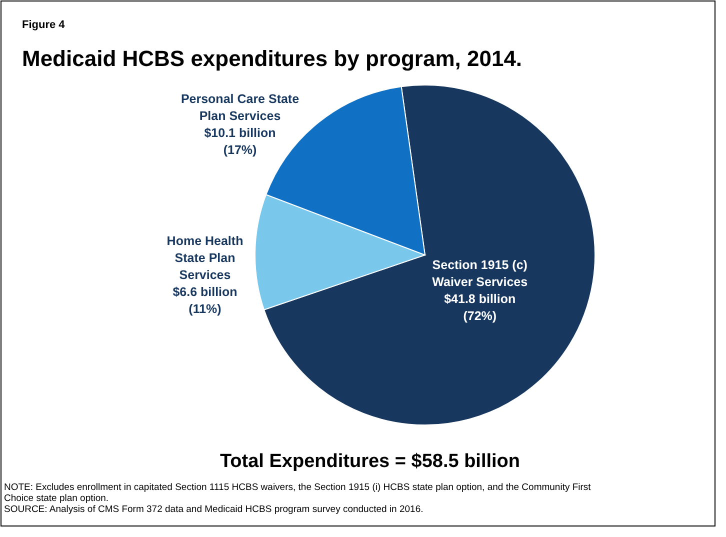 The image size is (726, 537). I want to click on chart-title: Medicaid HCBS expenditures by program, 2014., so click(272, 58).